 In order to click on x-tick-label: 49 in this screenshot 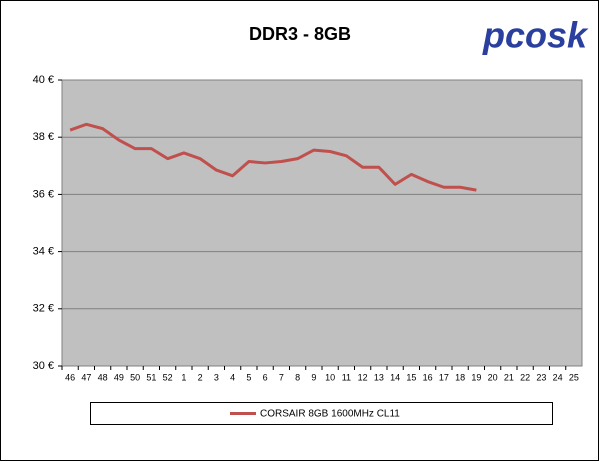, I will do `click(119, 377)`.